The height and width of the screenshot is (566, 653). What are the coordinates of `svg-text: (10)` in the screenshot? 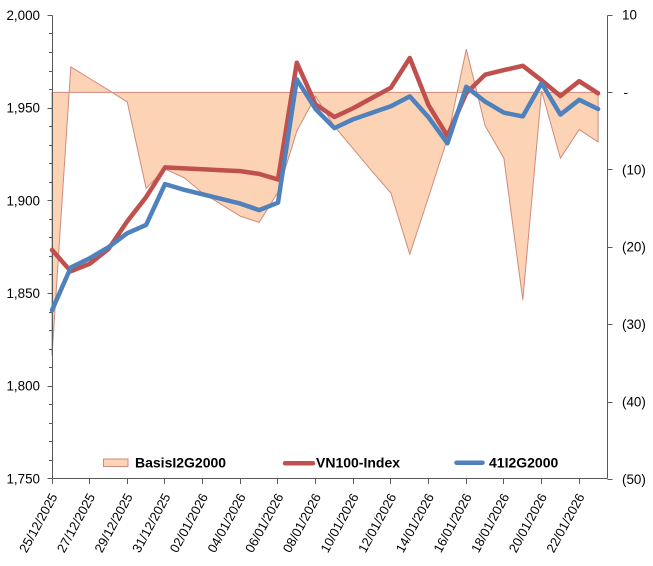 It's located at (634, 169).